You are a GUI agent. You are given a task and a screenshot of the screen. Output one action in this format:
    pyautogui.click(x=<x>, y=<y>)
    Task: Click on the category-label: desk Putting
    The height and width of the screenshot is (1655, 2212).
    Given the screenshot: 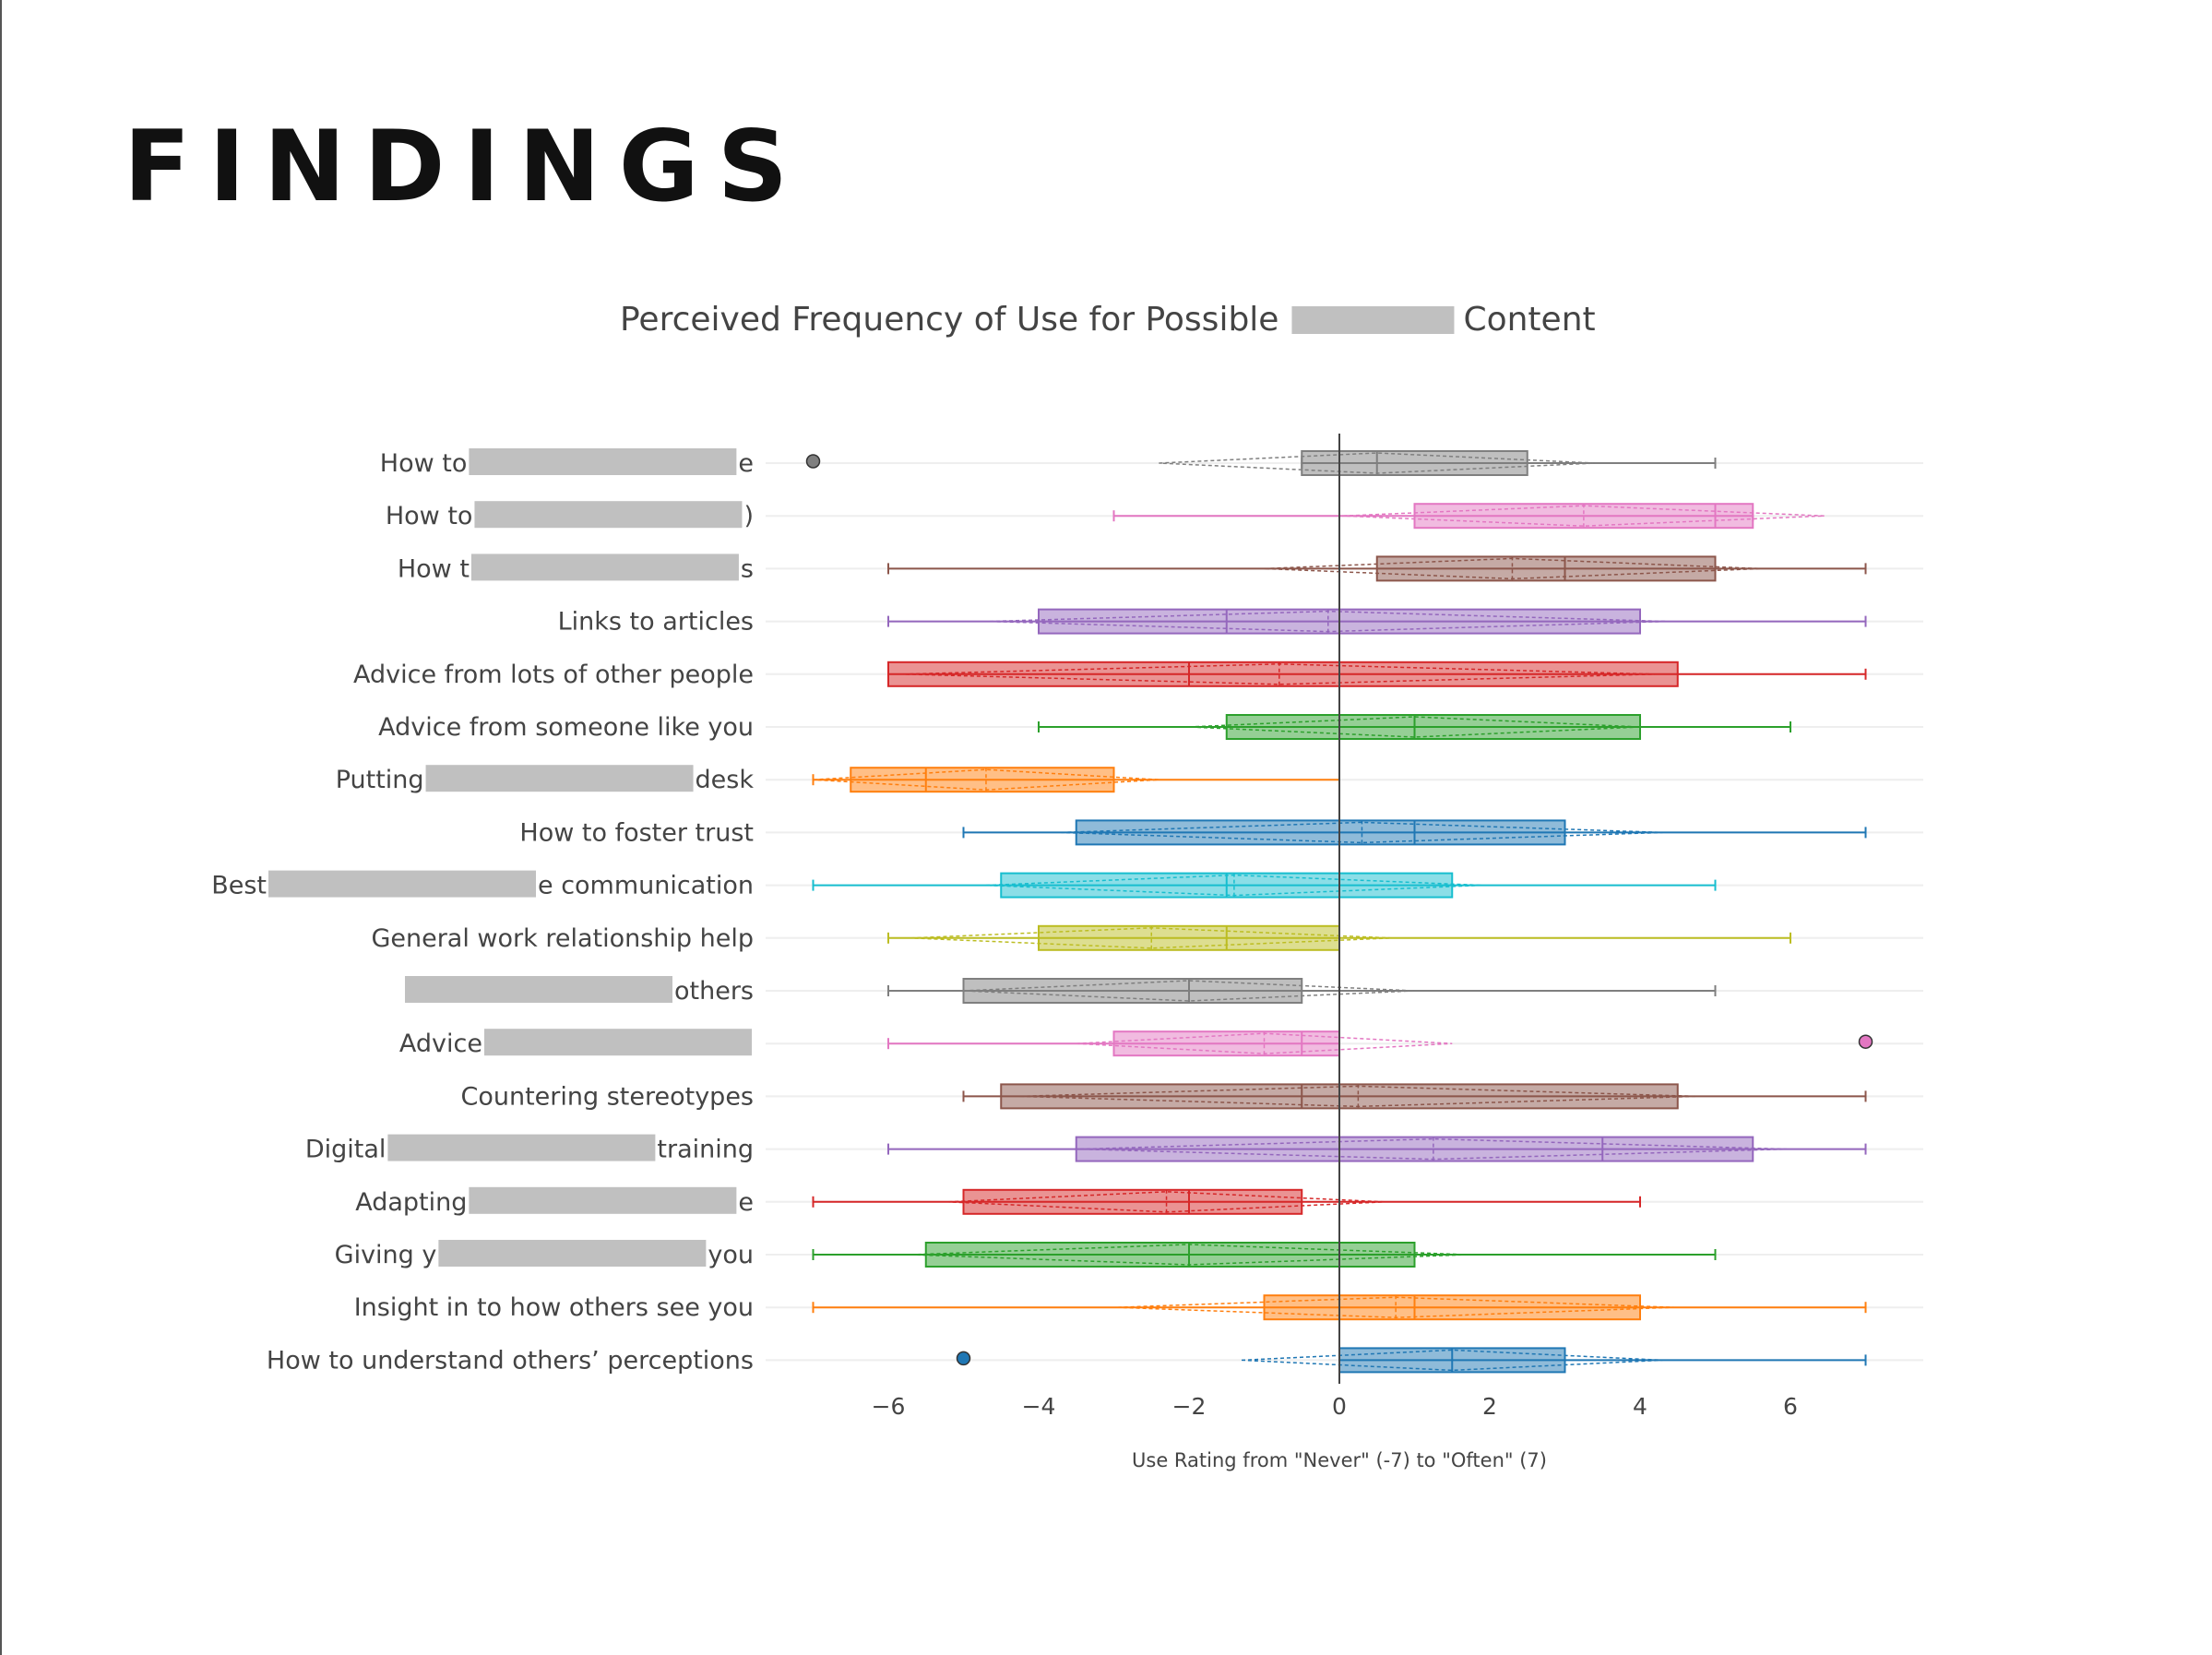 What is the action you would take?
    pyautogui.click(x=545, y=779)
    